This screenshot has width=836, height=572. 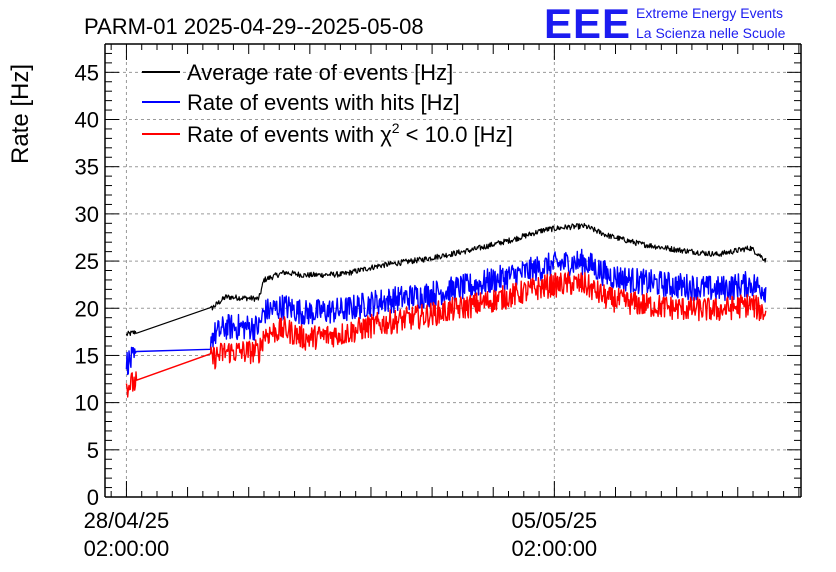 What do you see at coordinates (127, 520) in the screenshot?
I see `x-tick-label-date: 28/04/25` at bounding box center [127, 520].